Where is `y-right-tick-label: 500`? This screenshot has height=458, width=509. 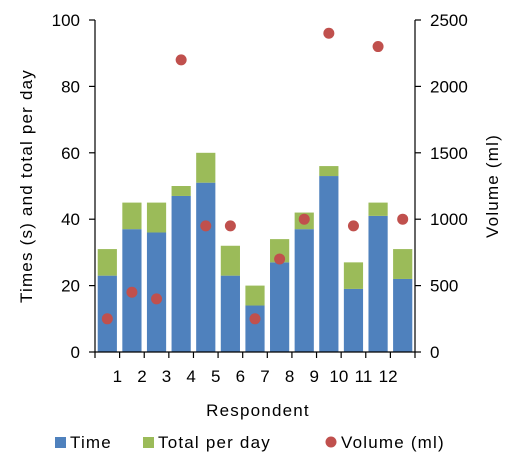
y-right-tick-label: 500 is located at coordinates (444, 286).